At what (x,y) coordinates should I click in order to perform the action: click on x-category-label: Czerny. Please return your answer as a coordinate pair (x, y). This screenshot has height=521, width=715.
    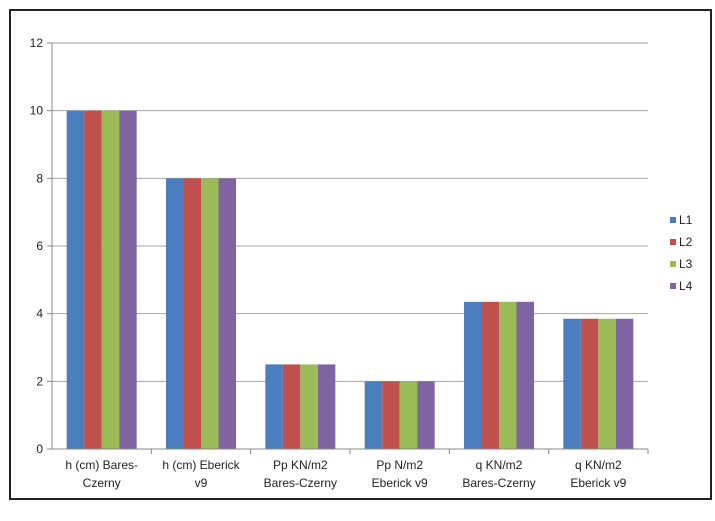
    Looking at the image, I should click on (102, 483).